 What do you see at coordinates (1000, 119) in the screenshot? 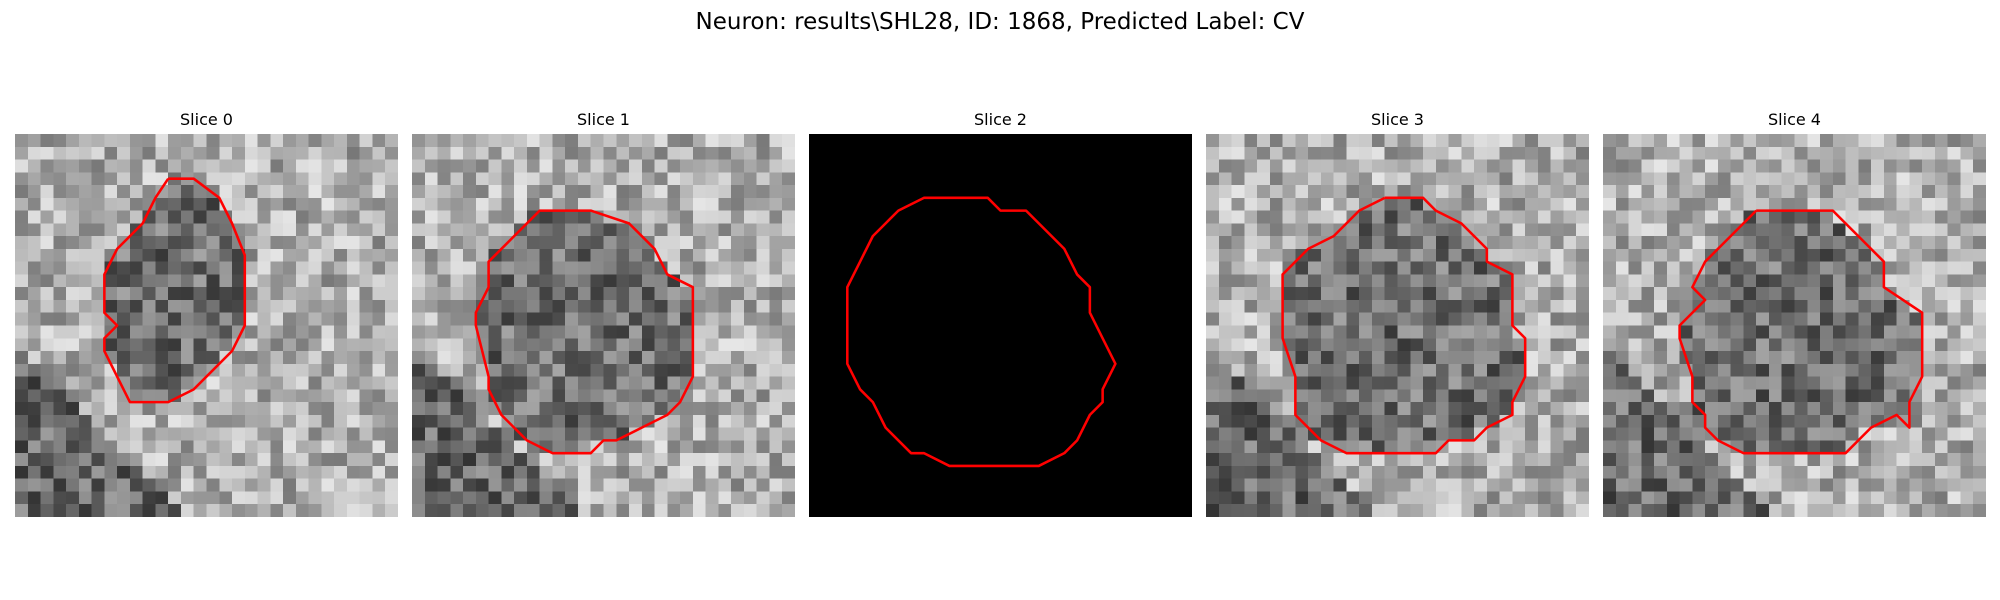
I see `slice-title: Slice 2` at bounding box center [1000, 119].